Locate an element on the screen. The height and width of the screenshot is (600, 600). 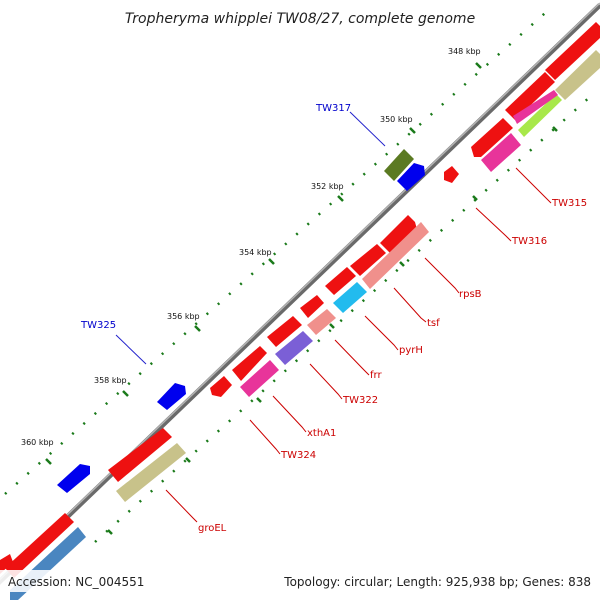
gene-arrow-tw315-red is located at coordinates (492, 137).